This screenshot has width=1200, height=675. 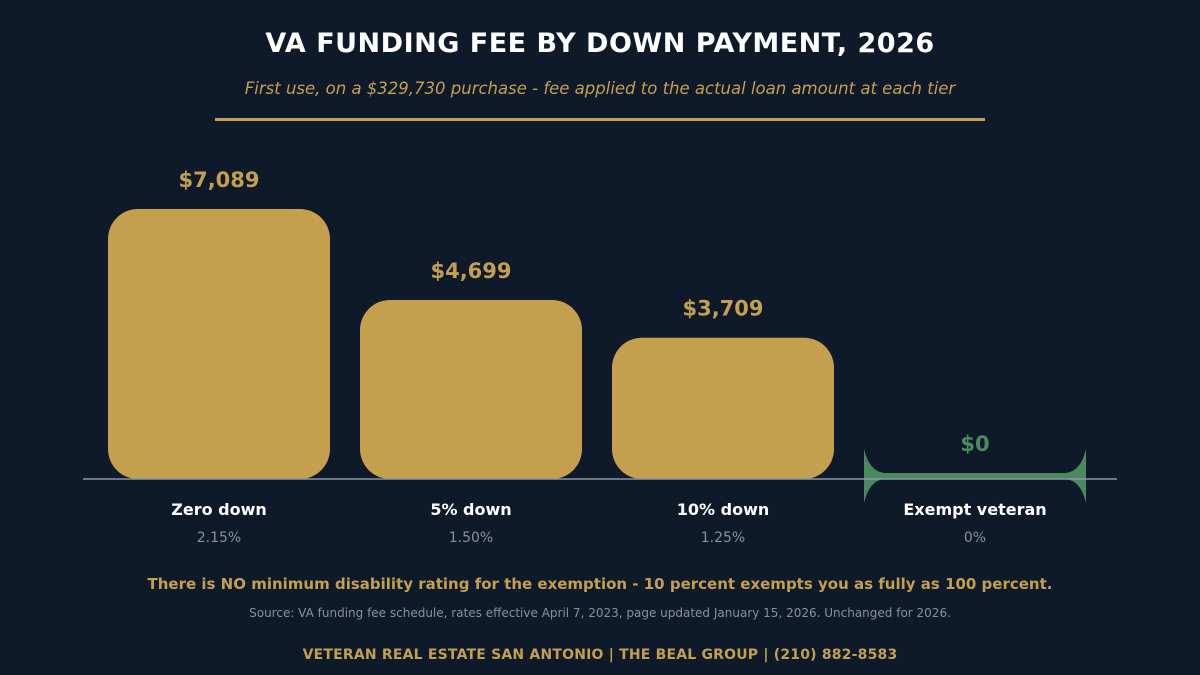 What do you see at coordinates (723, 509) in the screenshot?
I see `category-label-3: 10% down` at bounding box center [723, 509].